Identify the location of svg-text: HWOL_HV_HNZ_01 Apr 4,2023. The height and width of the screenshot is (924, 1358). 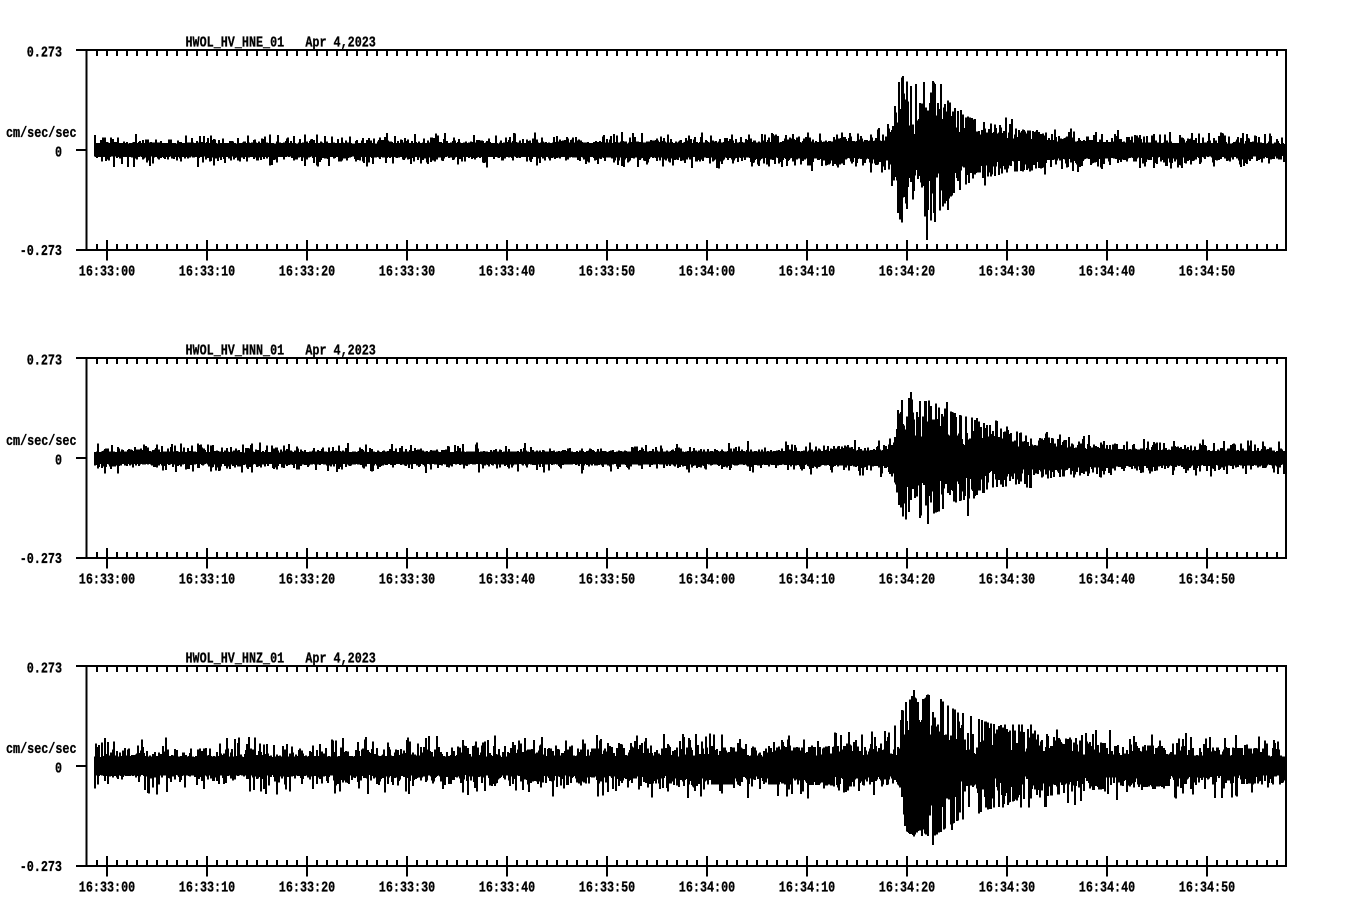
(281, 659).